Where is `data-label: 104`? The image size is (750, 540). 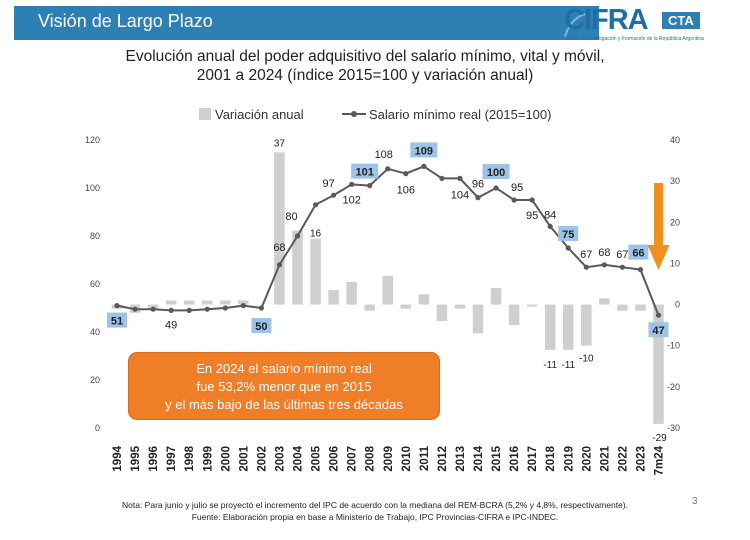
data-label: 104 is located at coordinates (460, 195).